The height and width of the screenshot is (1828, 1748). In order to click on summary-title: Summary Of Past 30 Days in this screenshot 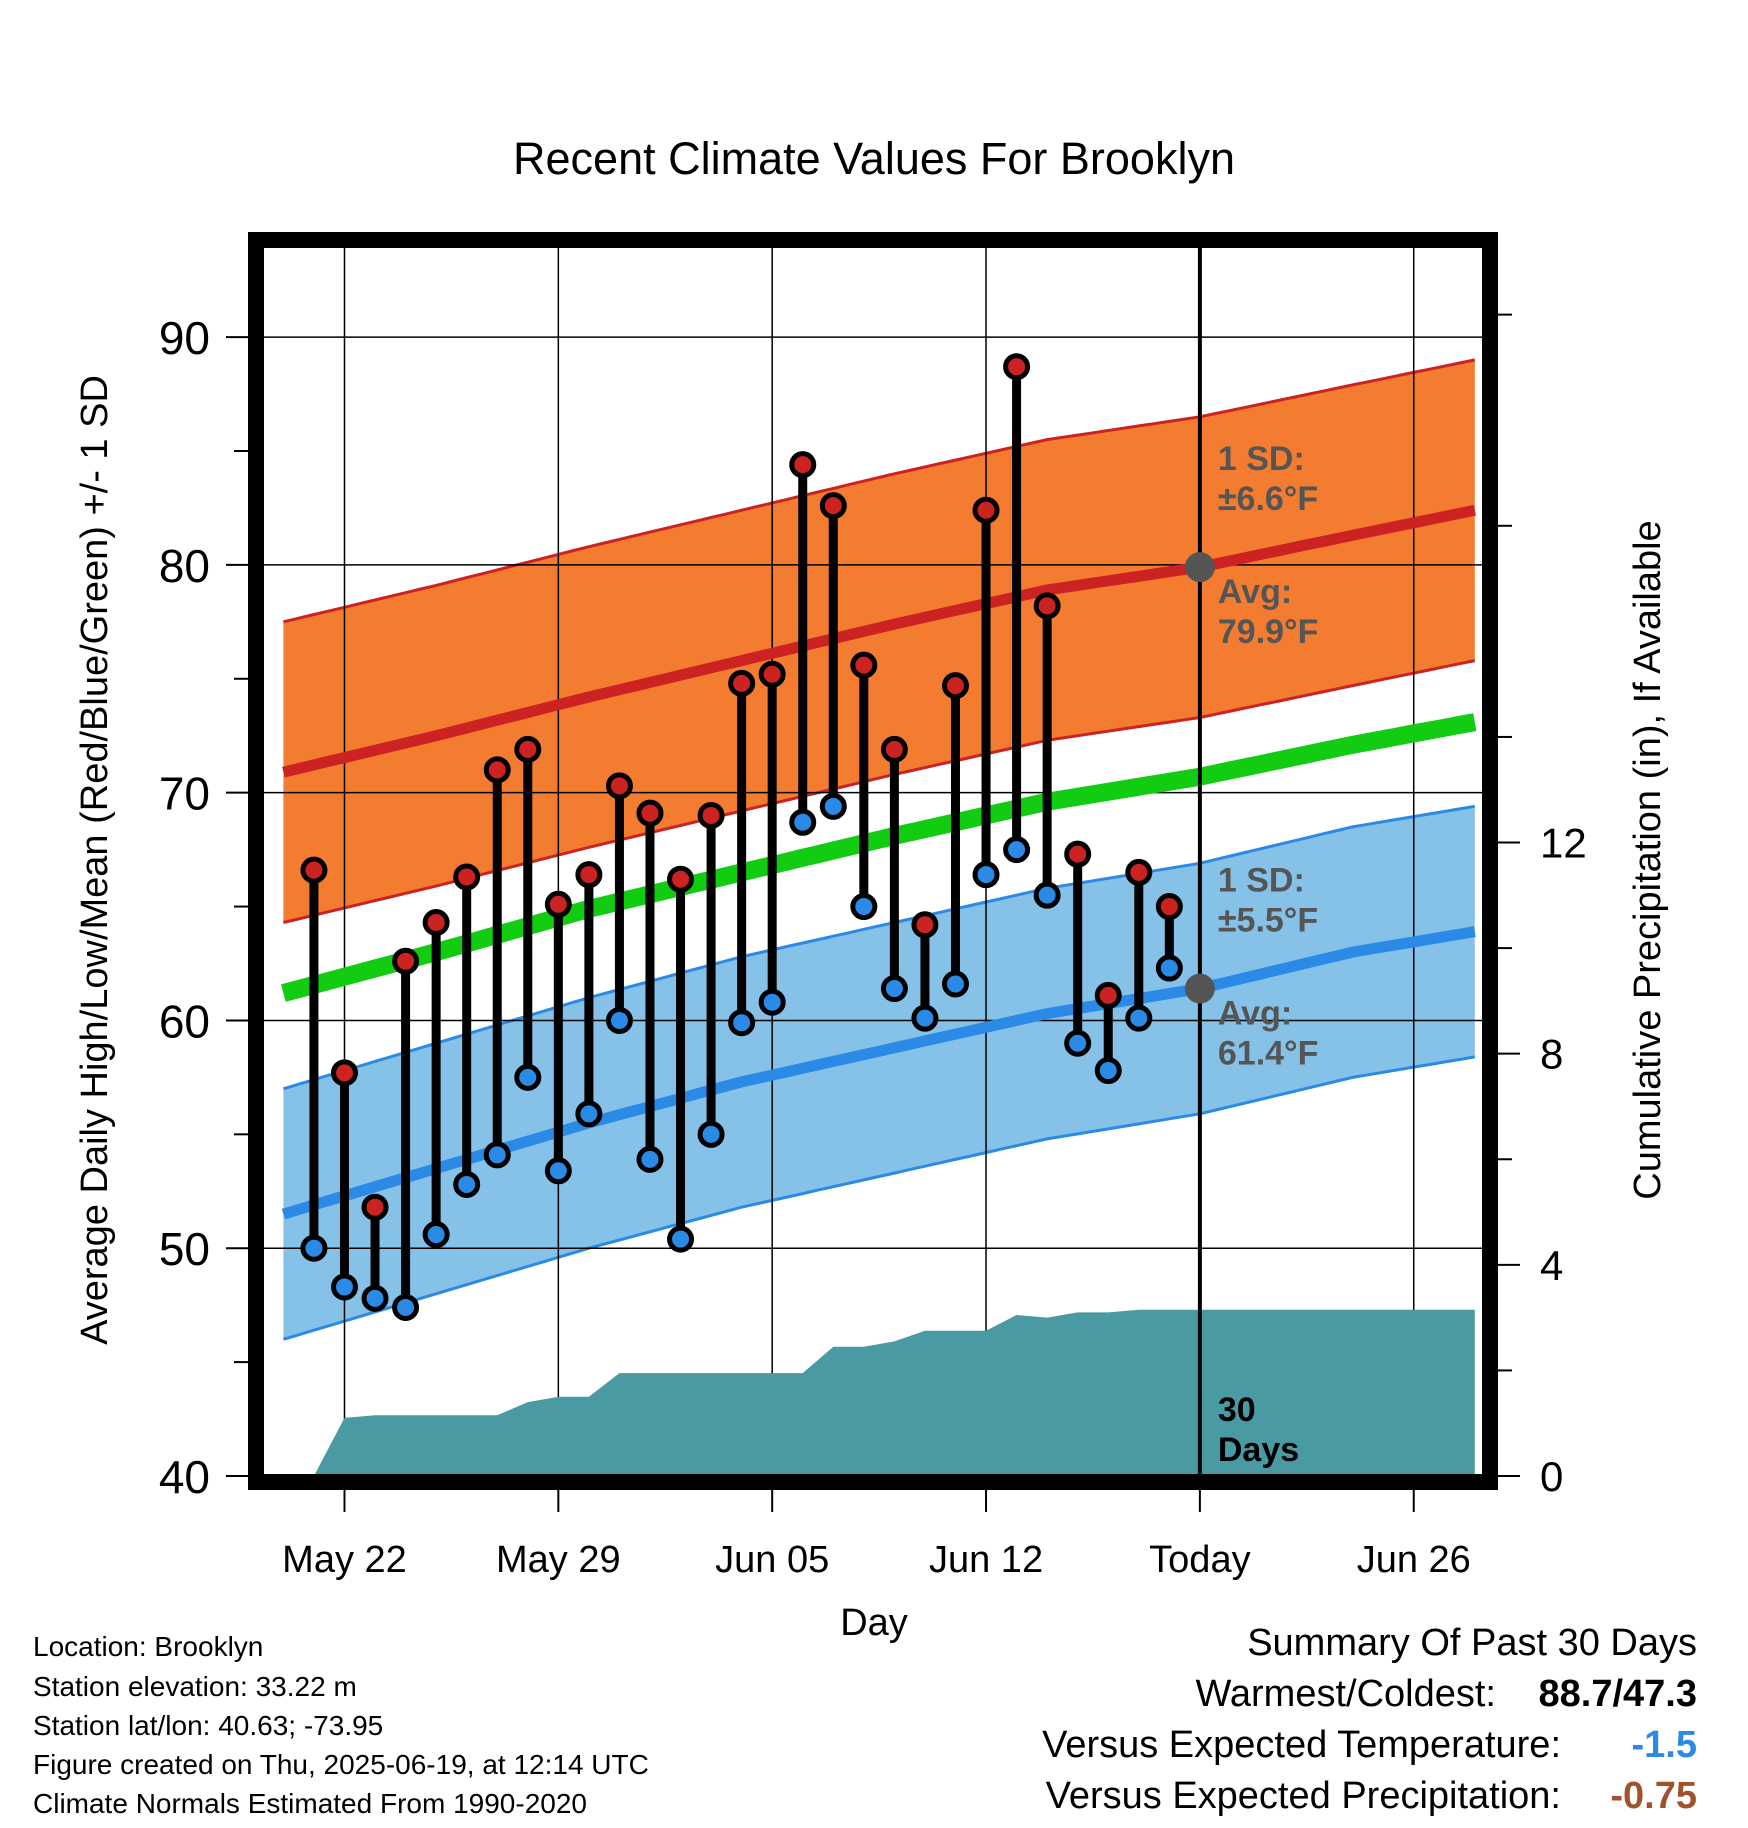, I will do `click(1472, 1643)`.